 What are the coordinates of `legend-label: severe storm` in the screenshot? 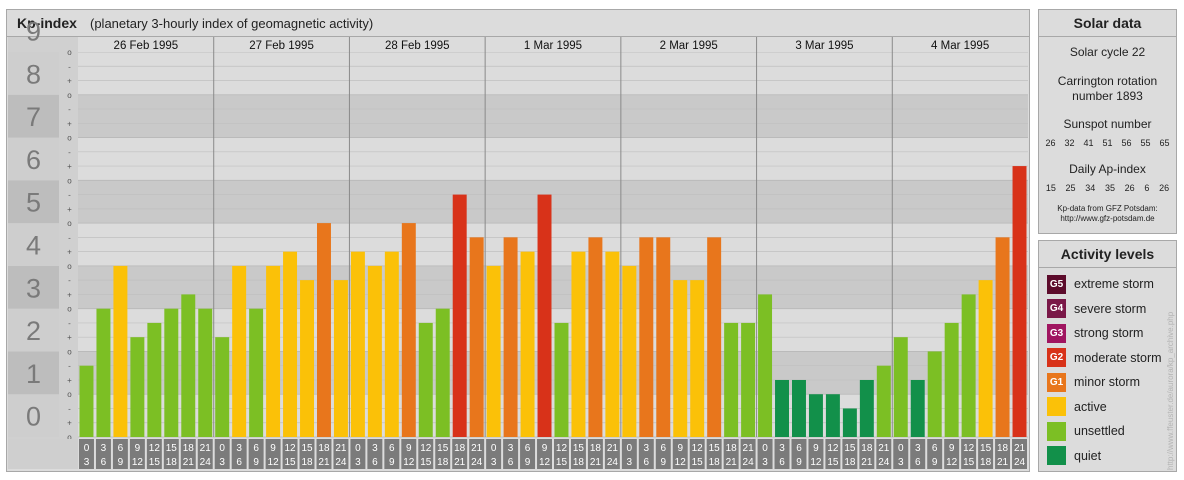 It's located at (1110, 308).